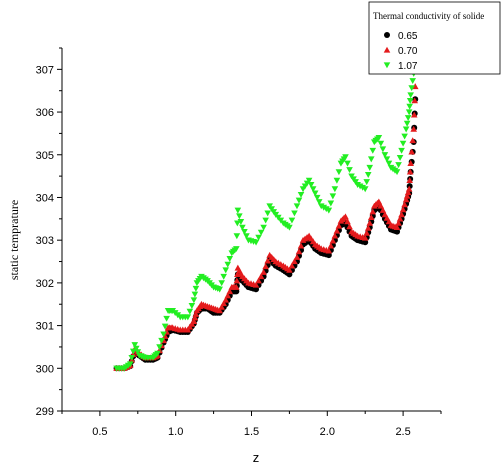  Describe the element at coordinates (45, 241) in the screenshot. I see `y-tick-label: 303` at that location.